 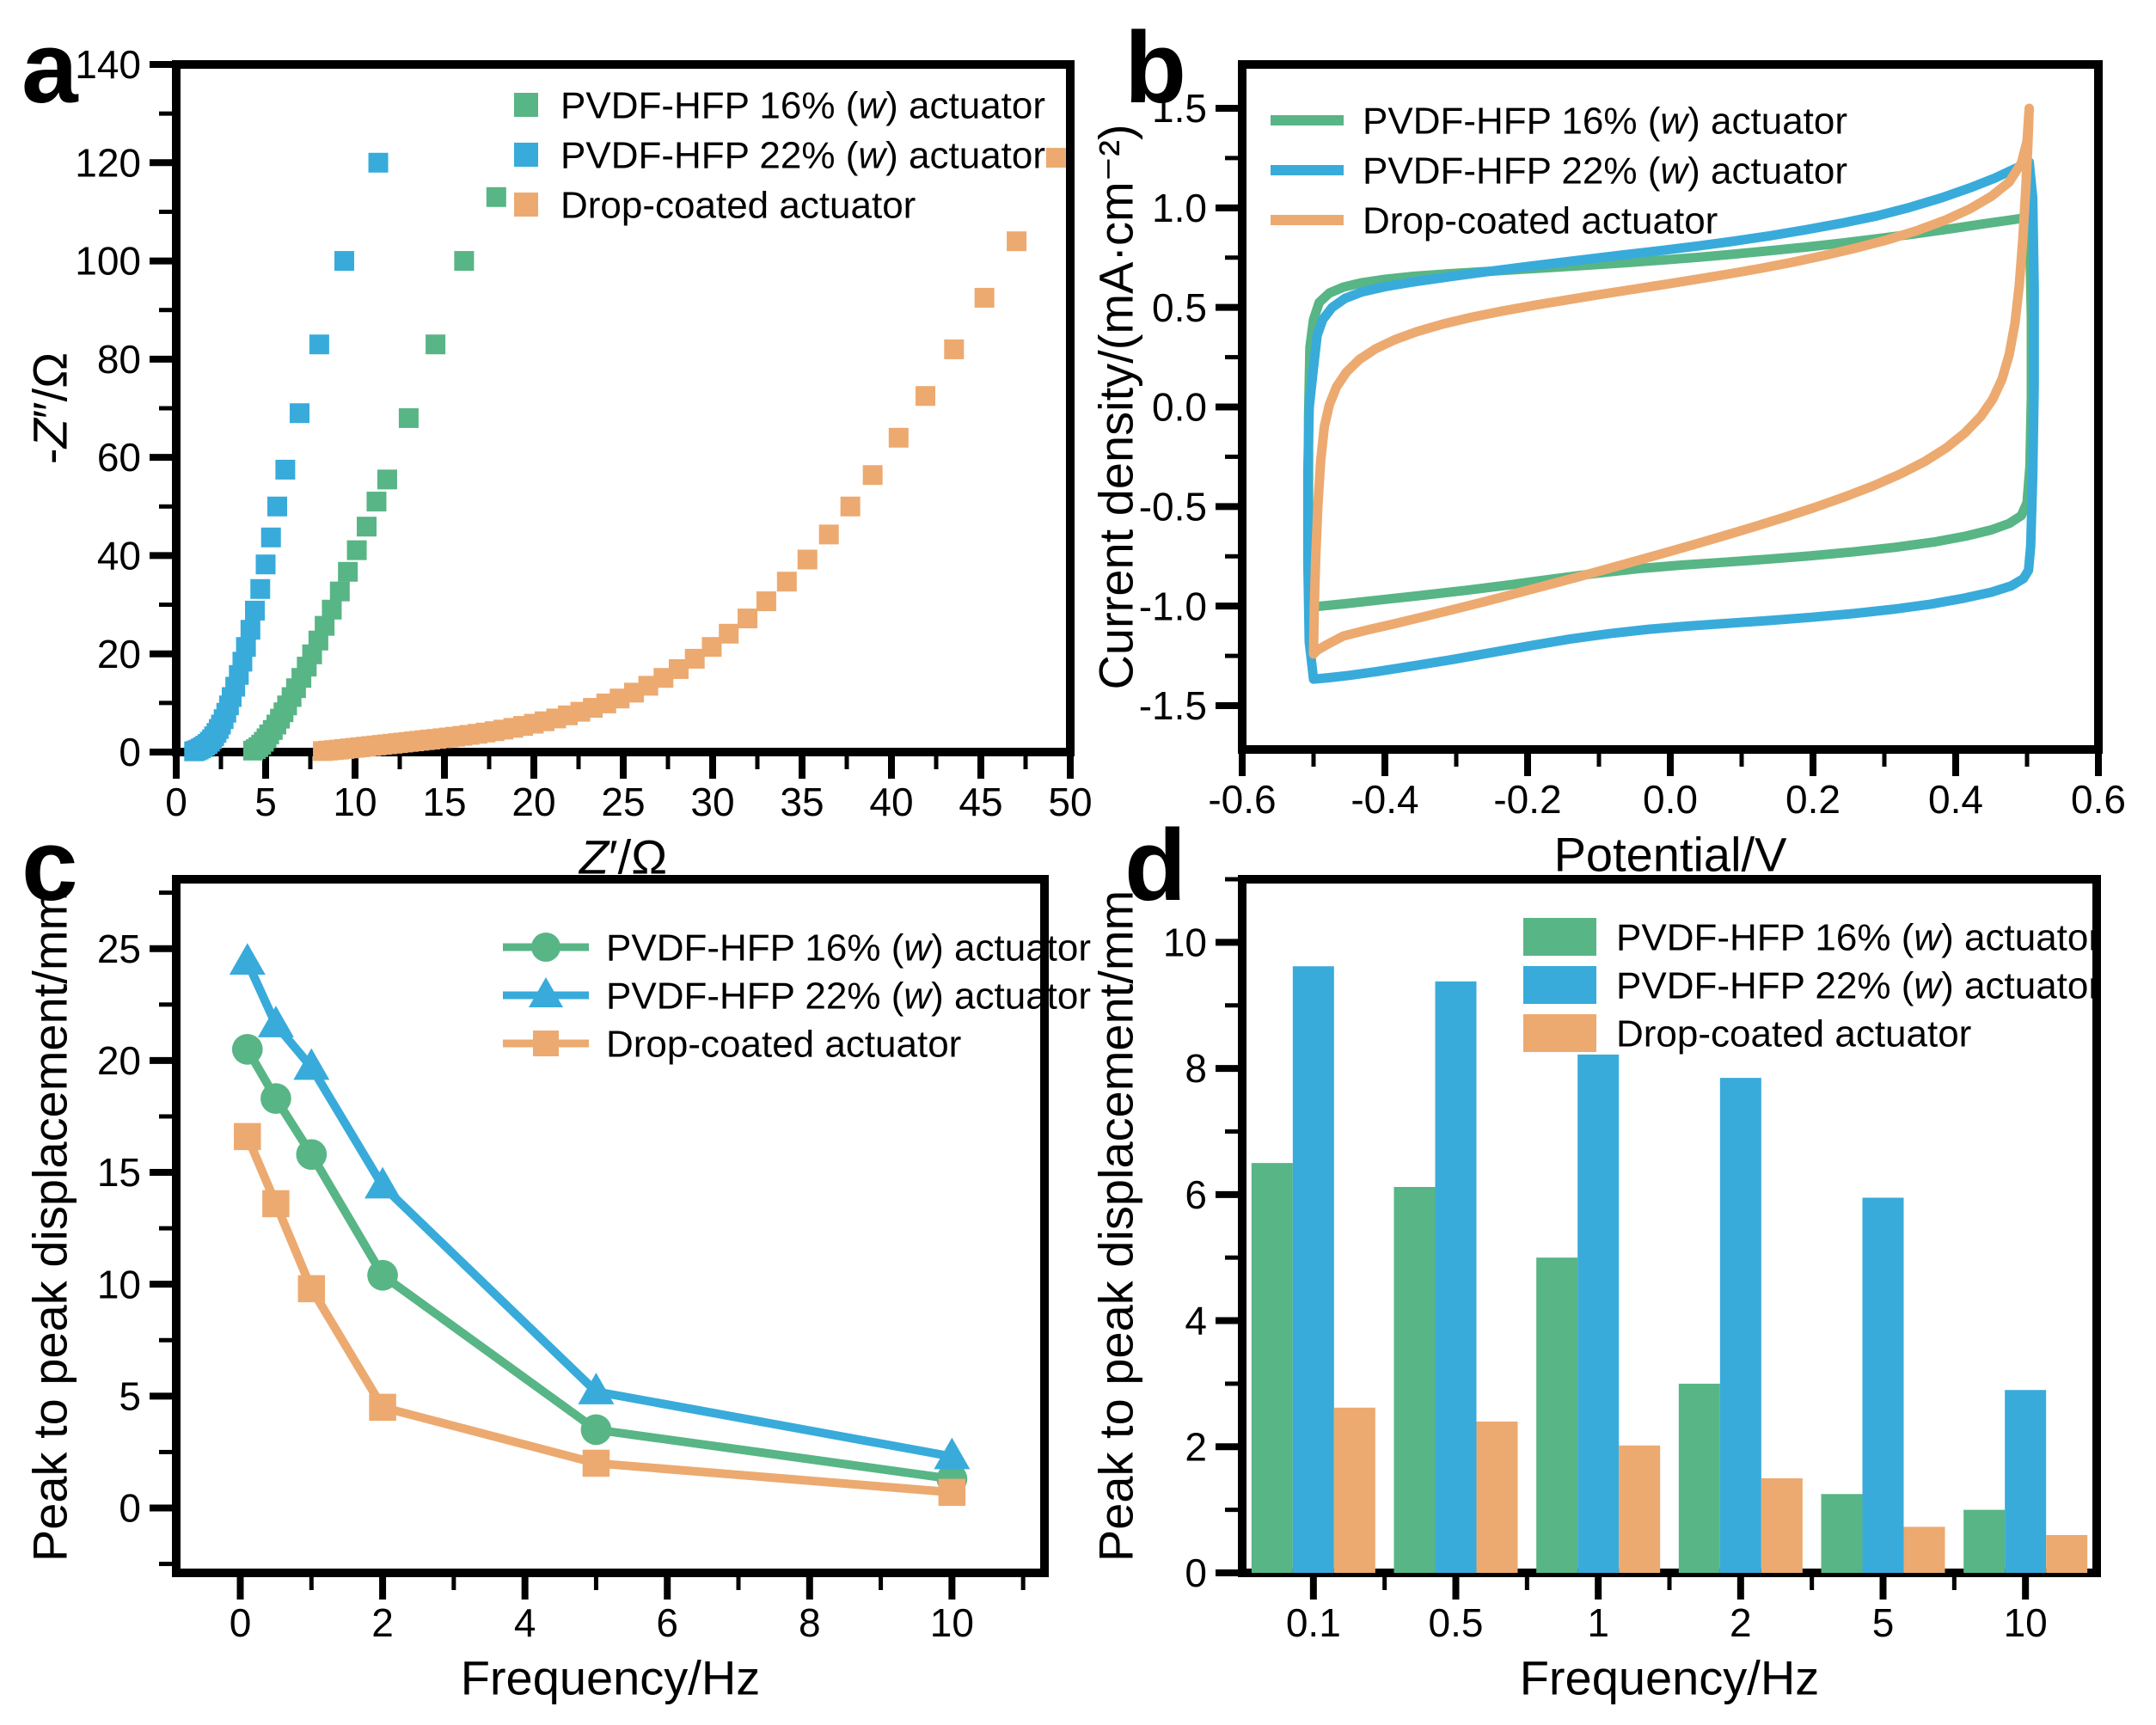 What do you see at coordinates (1070, 802) in the screenshot?
I see `svg-text: 50` at bounding box center [1070, 802].